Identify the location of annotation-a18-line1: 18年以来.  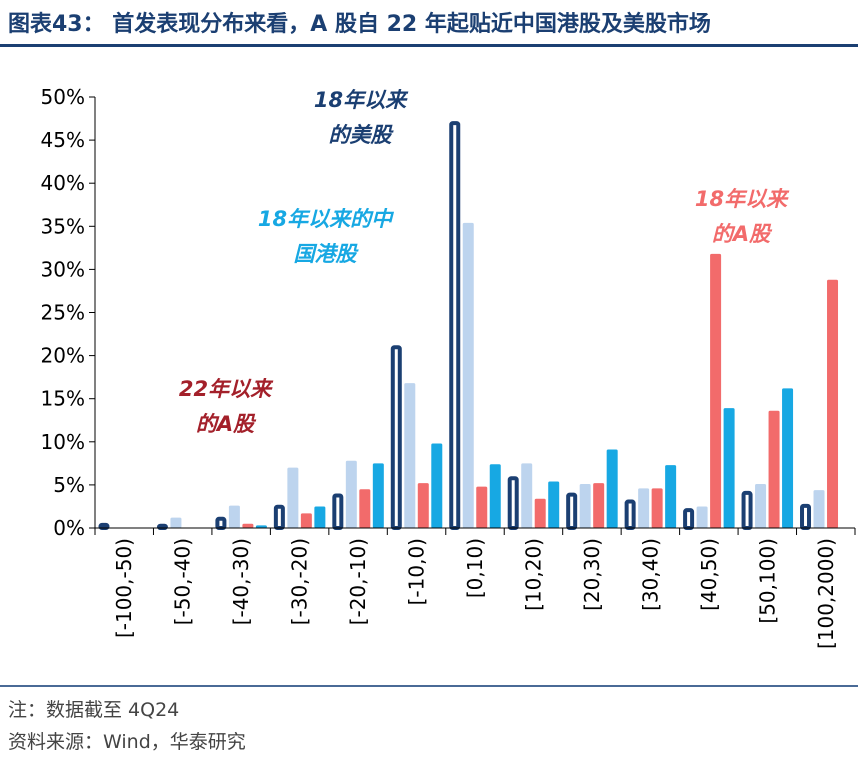
(742, 199).